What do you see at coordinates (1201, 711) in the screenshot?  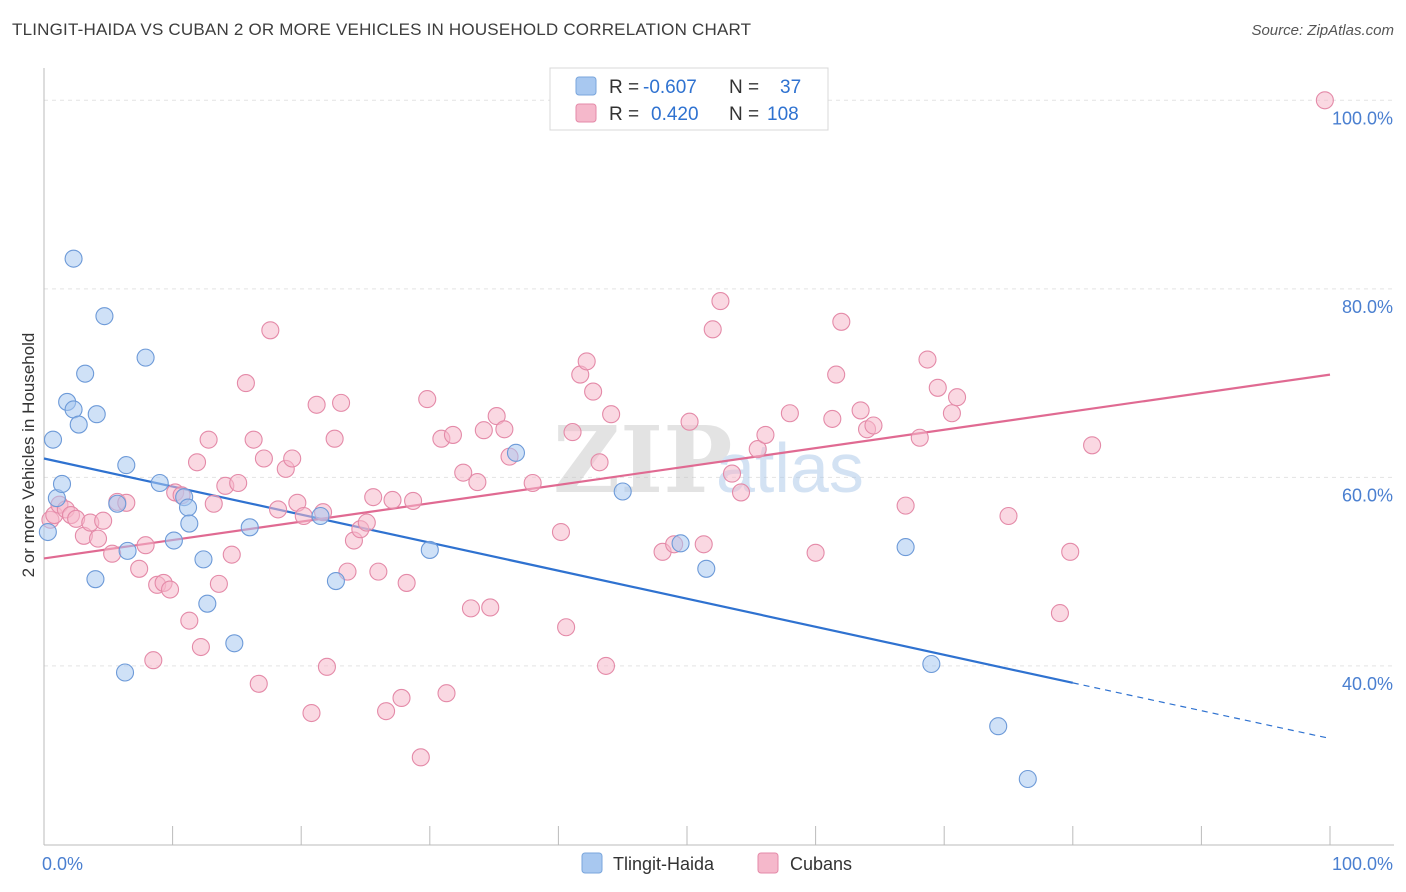 I see `trend-line-tlingit-haida-extension` at bounding box center [1201, 711].